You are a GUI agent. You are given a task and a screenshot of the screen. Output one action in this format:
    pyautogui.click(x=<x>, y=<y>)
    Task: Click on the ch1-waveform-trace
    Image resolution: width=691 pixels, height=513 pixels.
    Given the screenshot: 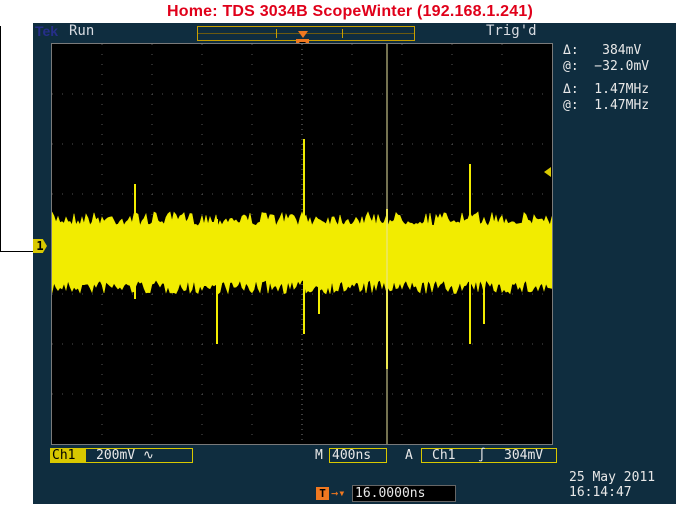 What is the action you would take?
    pyautogui.click(x=302, y=253)
    